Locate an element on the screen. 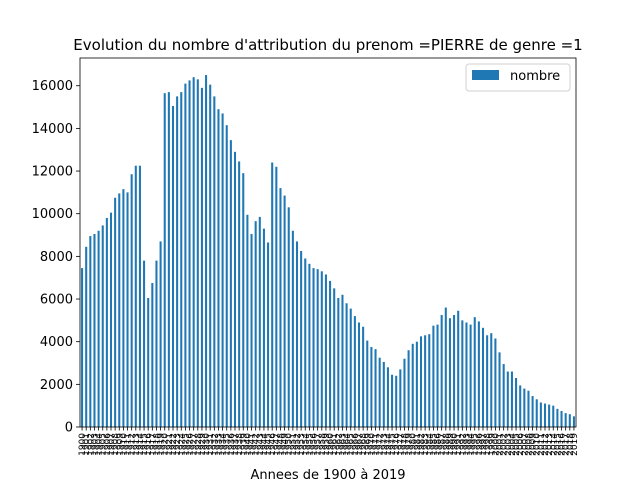 Image resolution: width=640 pixels, height=480 pixels. x-tick-label-2000: 2000 is located at coordinates (496, 444).